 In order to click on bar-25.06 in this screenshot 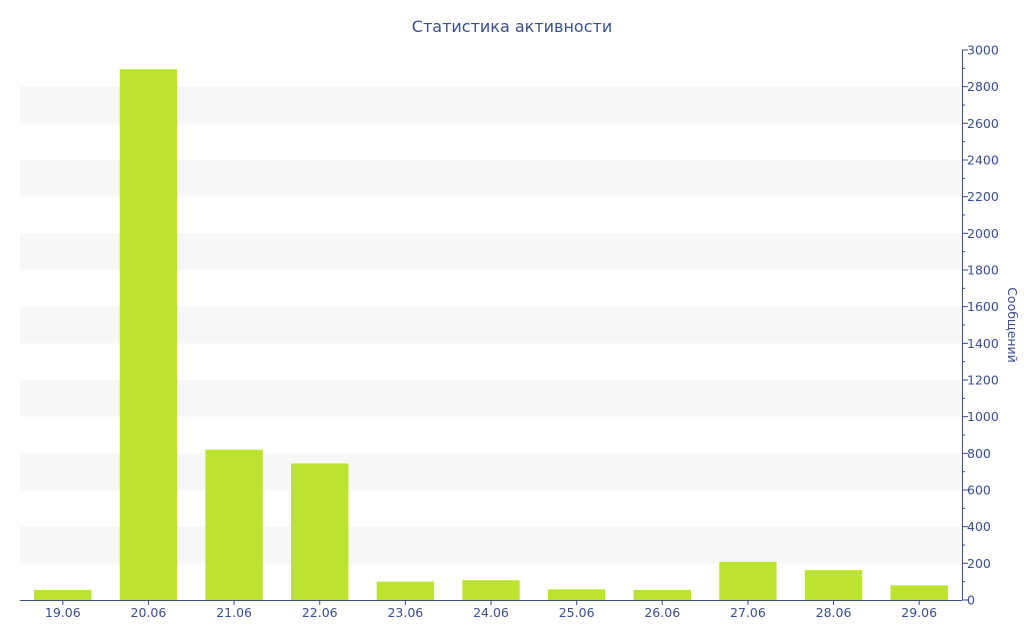, I will do `click(576, 594)`.